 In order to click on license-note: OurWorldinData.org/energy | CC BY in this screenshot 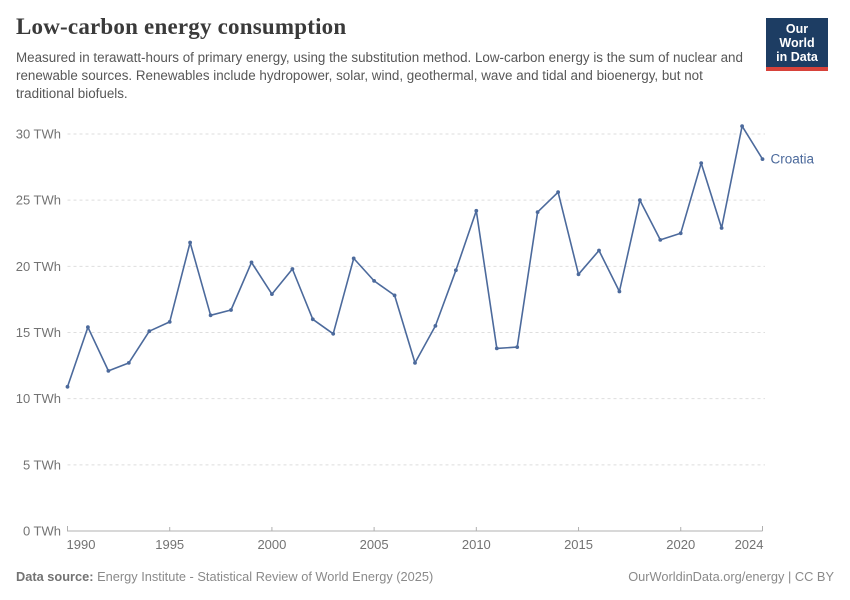, I will do `click(731, 576)`.